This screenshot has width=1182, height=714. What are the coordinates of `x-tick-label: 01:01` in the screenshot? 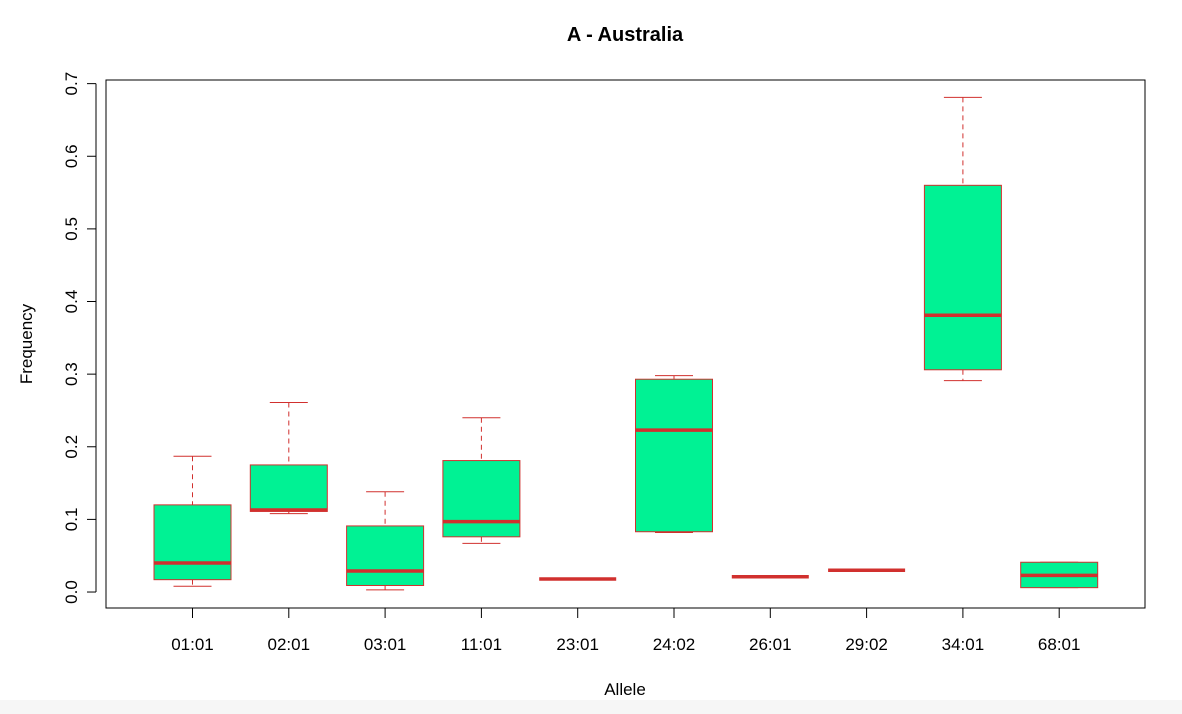 It's located at (192, 644).